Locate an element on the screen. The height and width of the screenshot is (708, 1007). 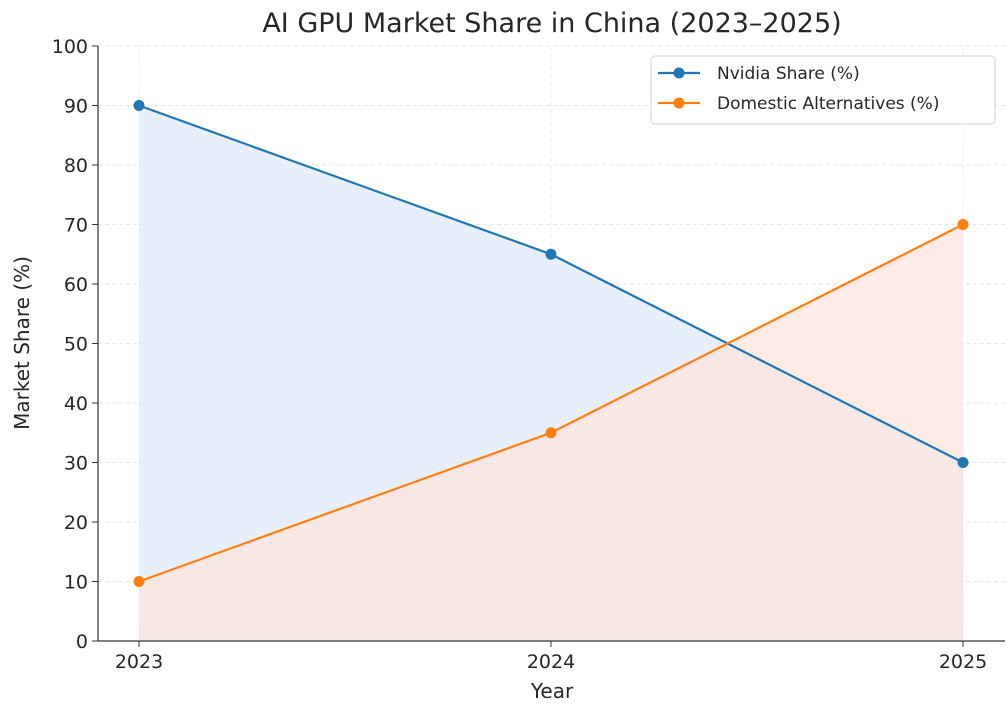
x-tick-label: 2025 is located at coordinates (963, 662).